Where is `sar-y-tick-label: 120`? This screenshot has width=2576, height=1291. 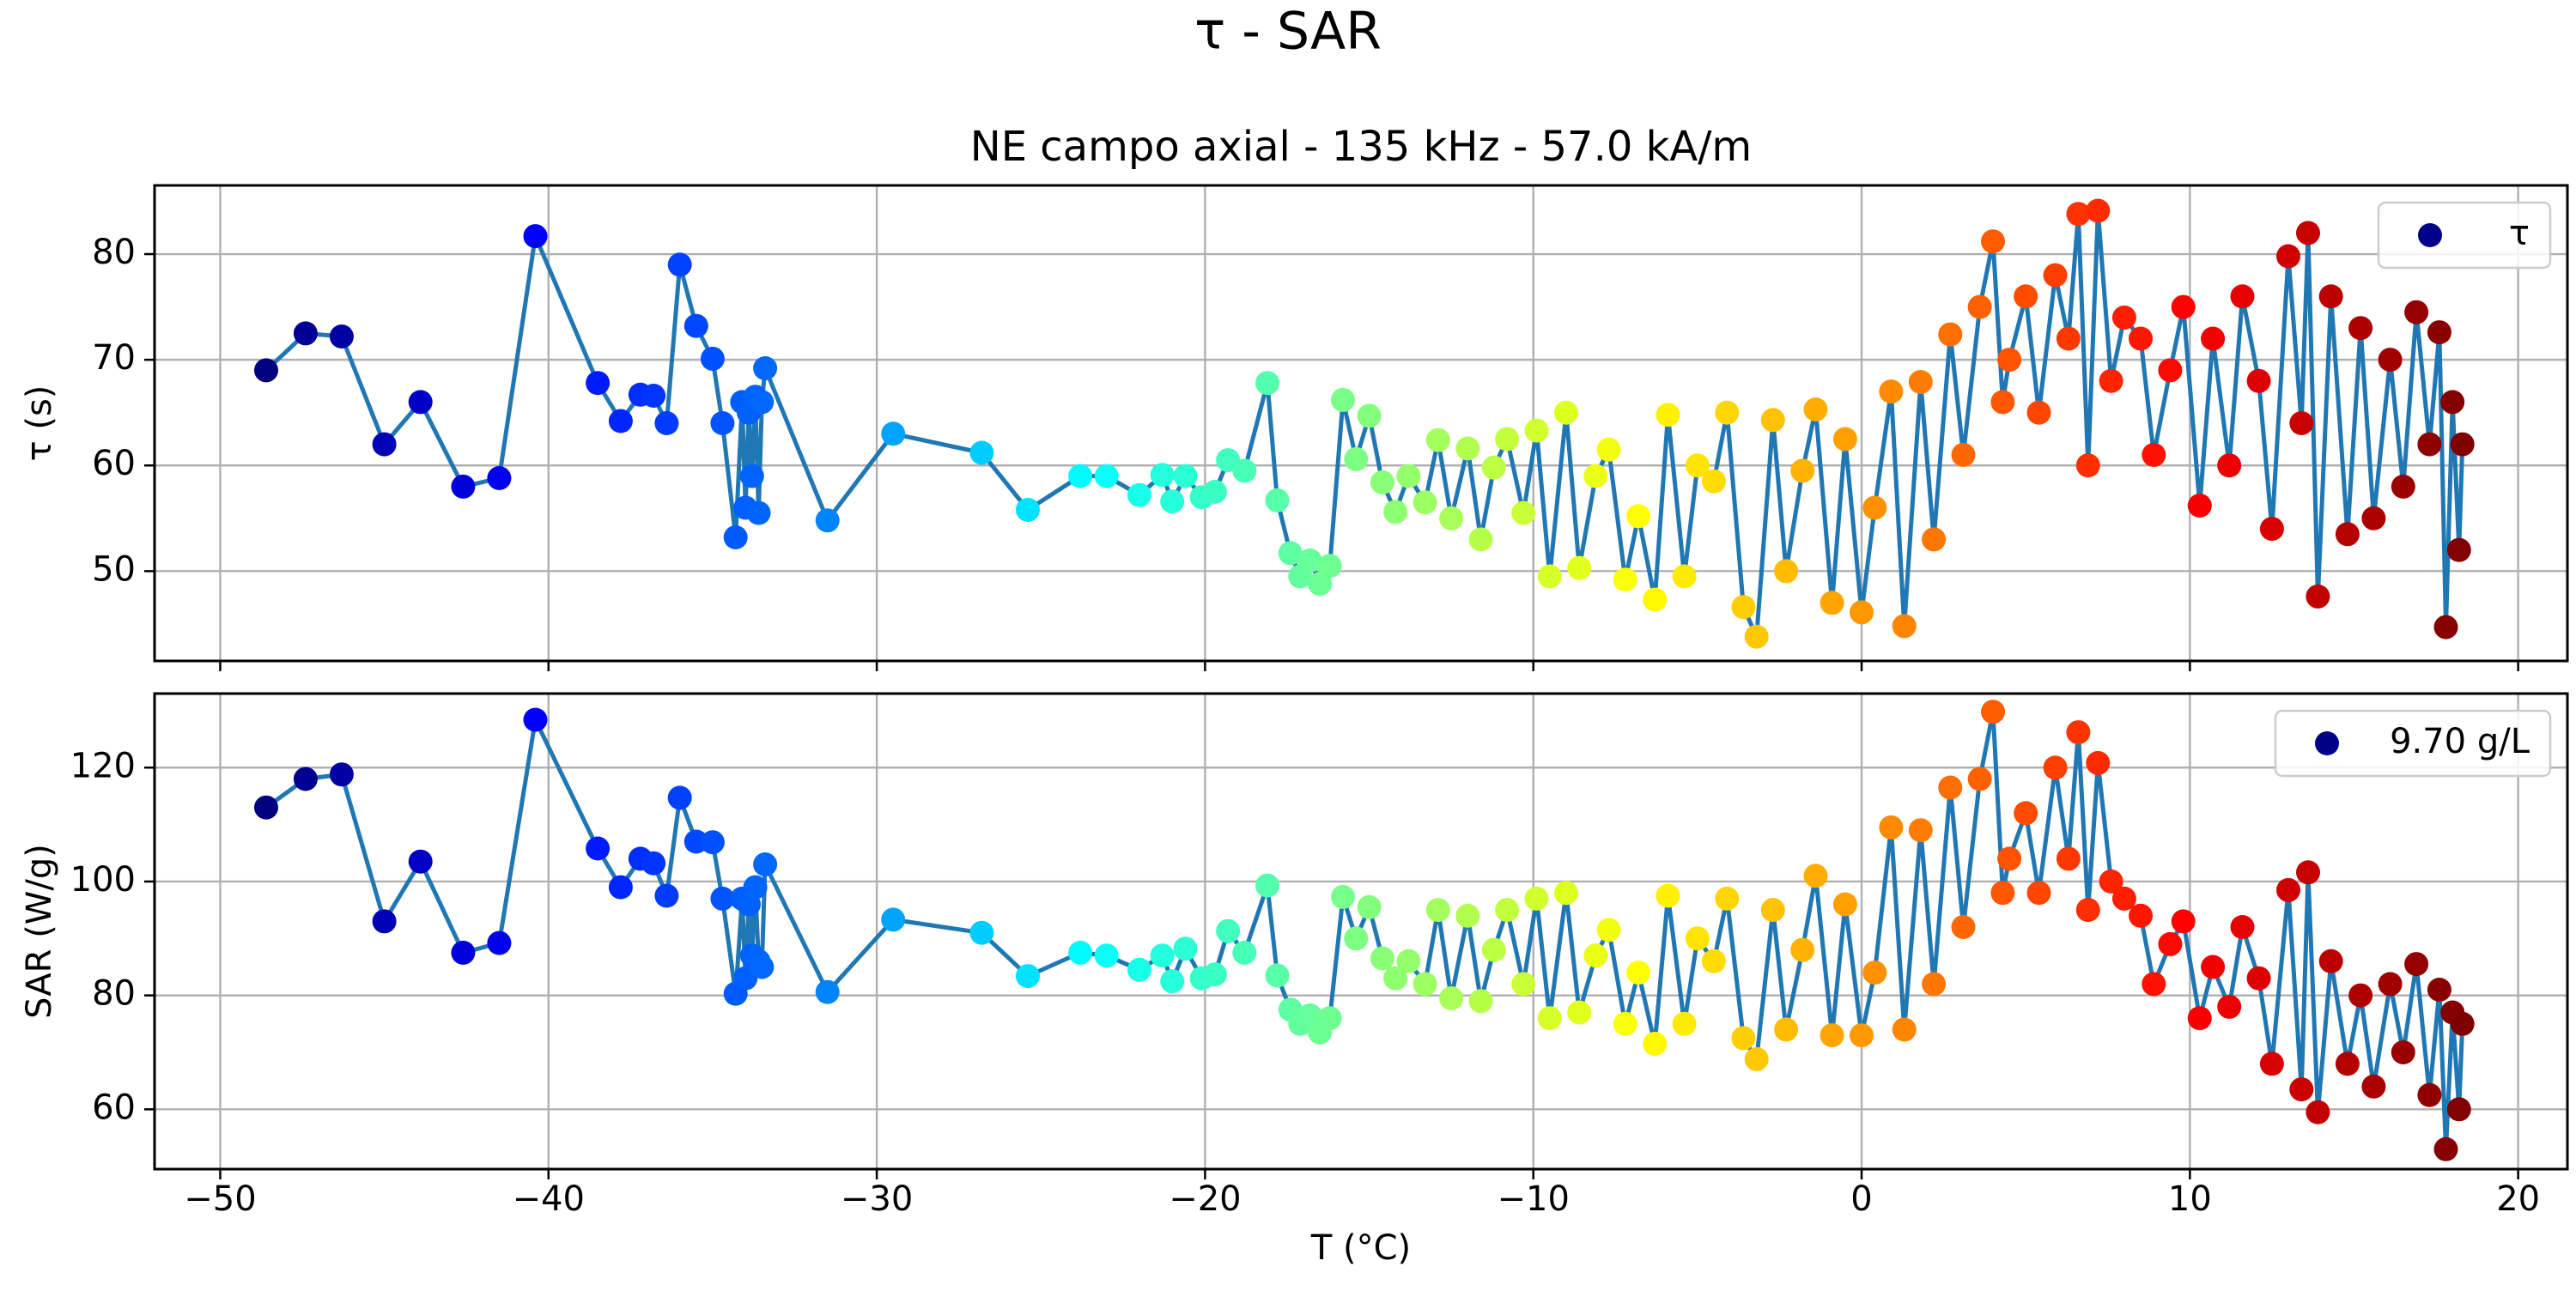 sar-y-tick-label: 120 is located at coordinates (103, 765).